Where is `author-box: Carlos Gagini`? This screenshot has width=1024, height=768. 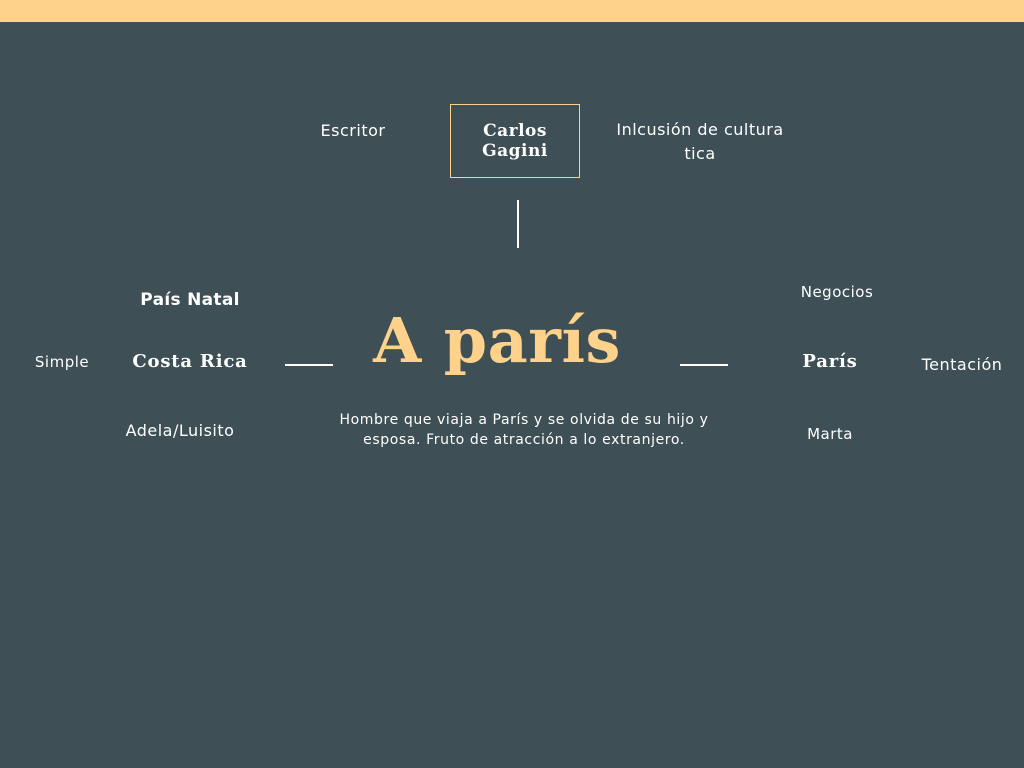 author-box: Carlos Gagini is located at coordinates (515, 141).